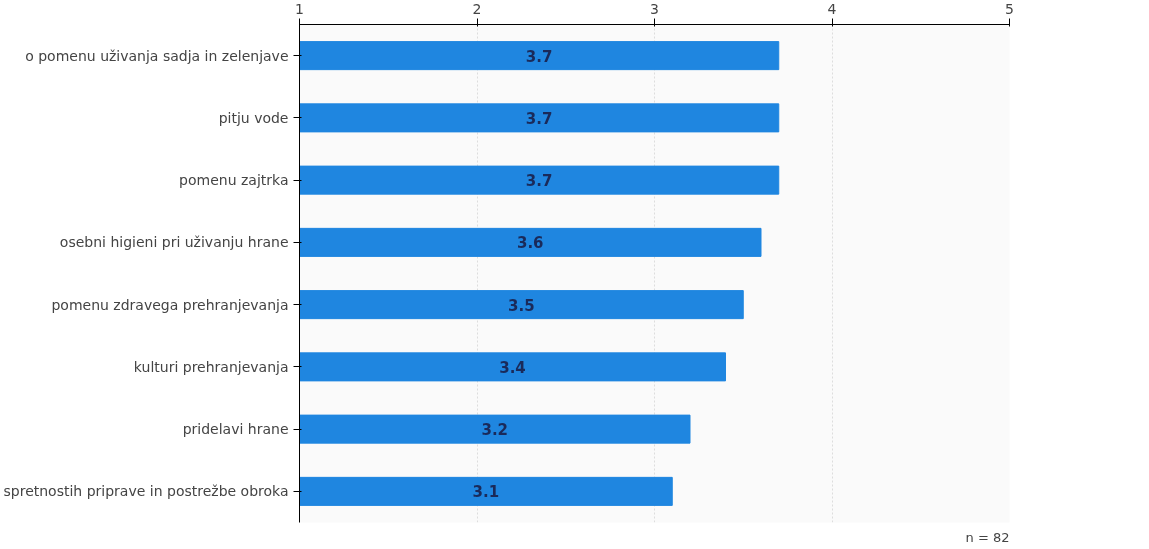  I want to click on data-label: 3.5, so click(521, 305).